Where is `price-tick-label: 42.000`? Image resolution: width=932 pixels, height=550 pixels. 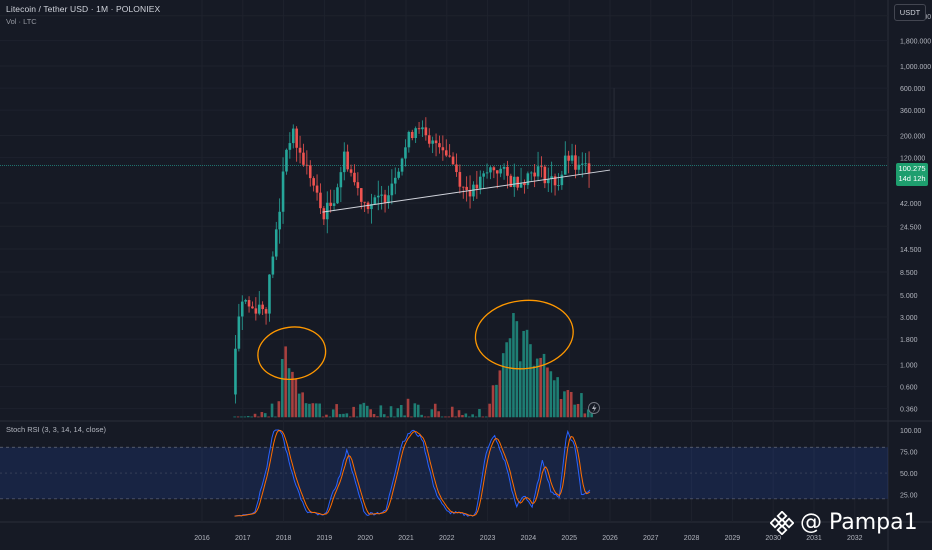
price-tick-label: 42.000 is located at coordinates (911, 204).